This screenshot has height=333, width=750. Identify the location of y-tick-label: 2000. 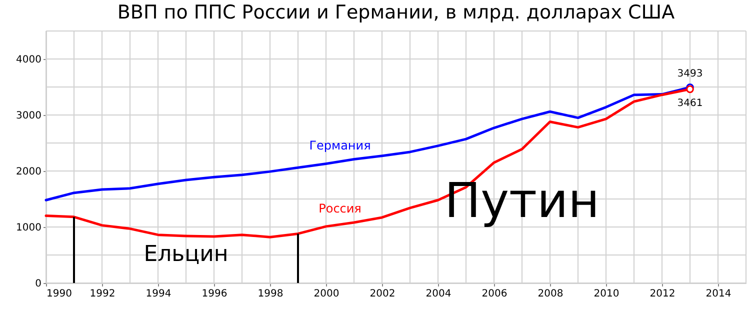
(29, 172).